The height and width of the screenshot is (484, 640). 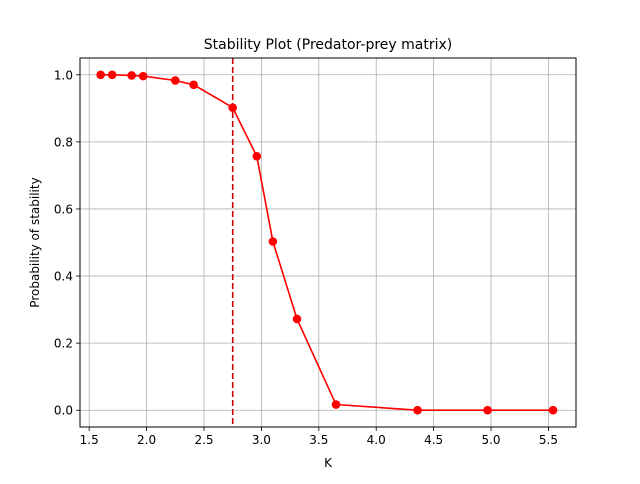 What do you see at coordinates (146, 440) in the screenshot?
I see `x-tick-label: 2.0` at bounding box center [146, 440].